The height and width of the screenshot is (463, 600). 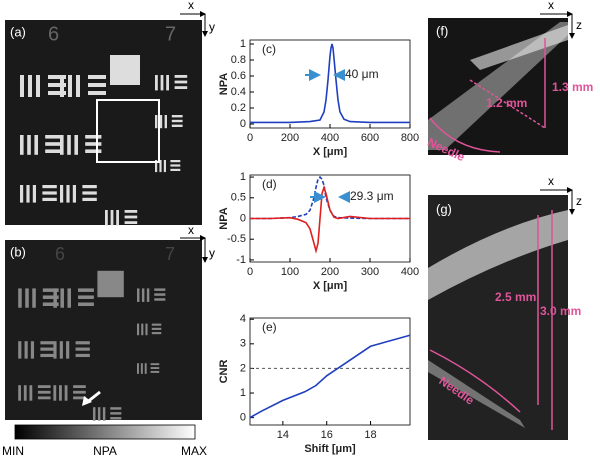 I want to click on axis-indicator: z, so click(x=579, y=201).